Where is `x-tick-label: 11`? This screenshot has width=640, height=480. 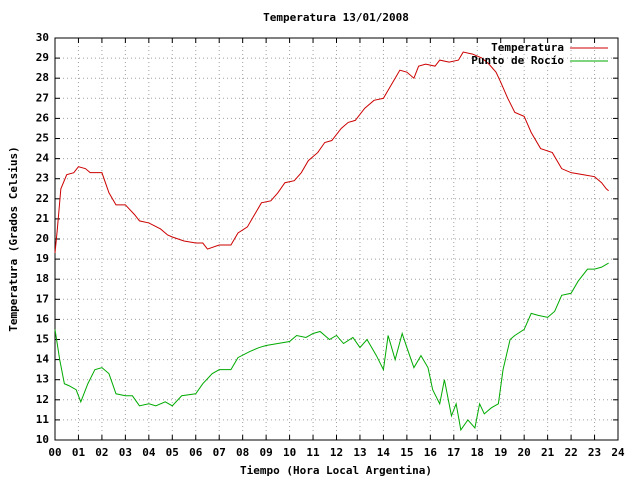
x-tick-label: 11 is located at coordinates (313, 452).